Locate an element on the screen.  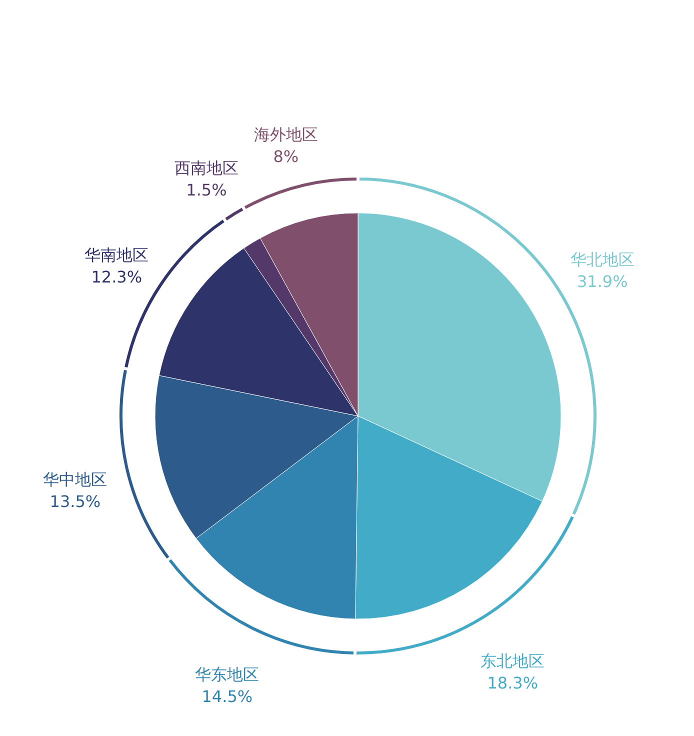
slice-label: 东北地区 is located at coordinates (512, 660).